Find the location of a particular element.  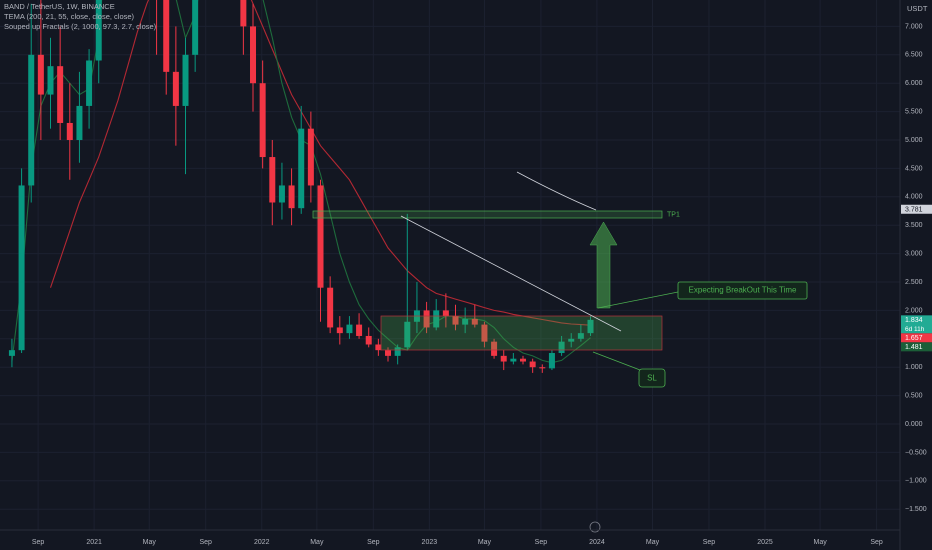

x-tick-label: 2024 is located at coordinates (597, 542).